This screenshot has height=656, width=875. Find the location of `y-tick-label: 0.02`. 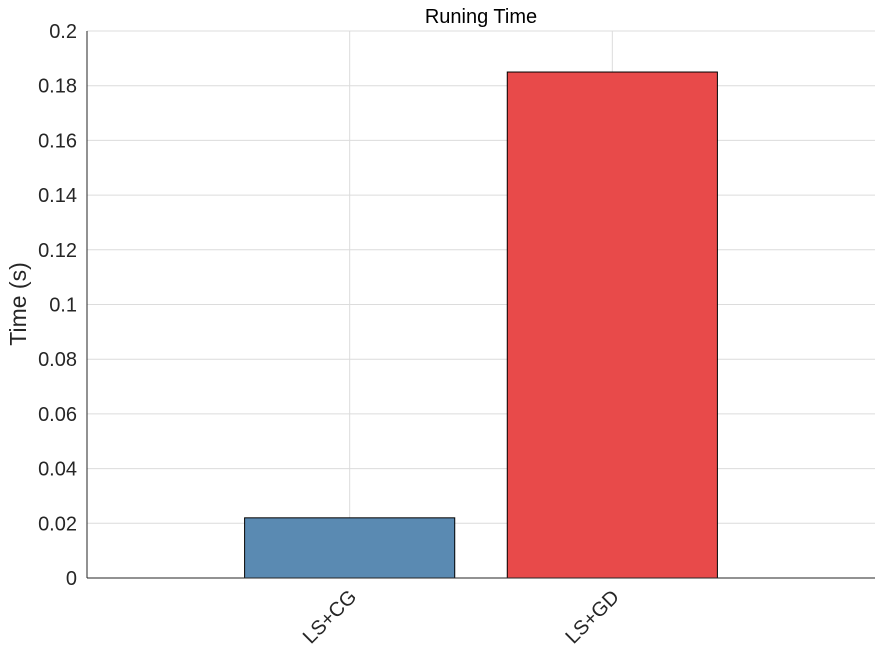

y-tick-label: 0.02 is located at coordinates (57, 524).